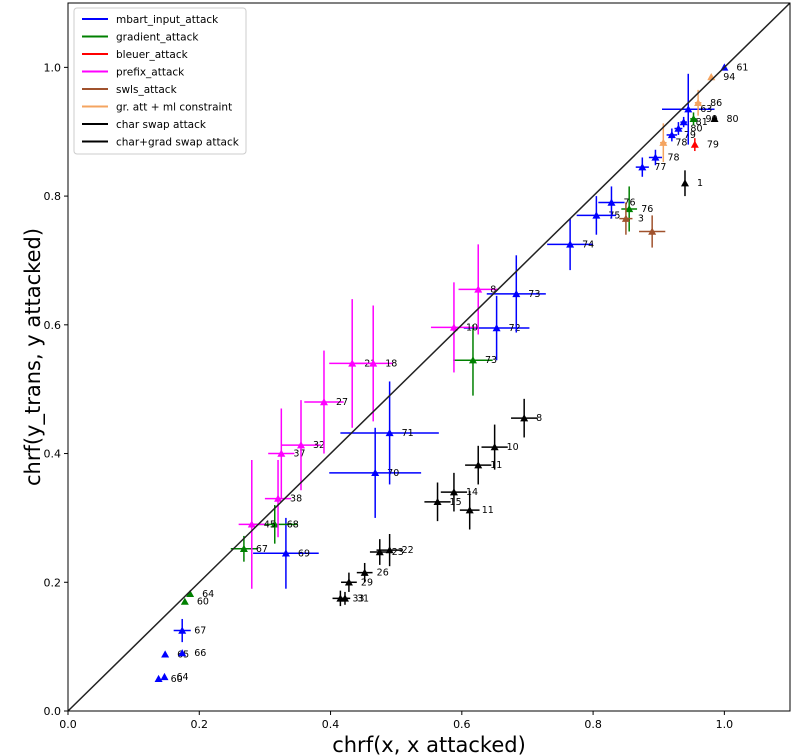 The width and height of the screenshot is (793, 756). I want to click on legend-entry-label: char+grad swap attack, so click(178, 143).